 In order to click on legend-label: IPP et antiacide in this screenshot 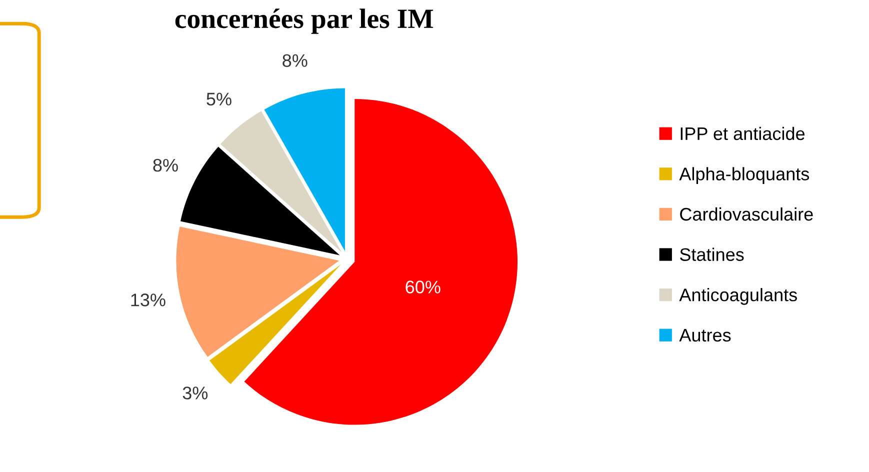, I will do `click(742, 133)`.